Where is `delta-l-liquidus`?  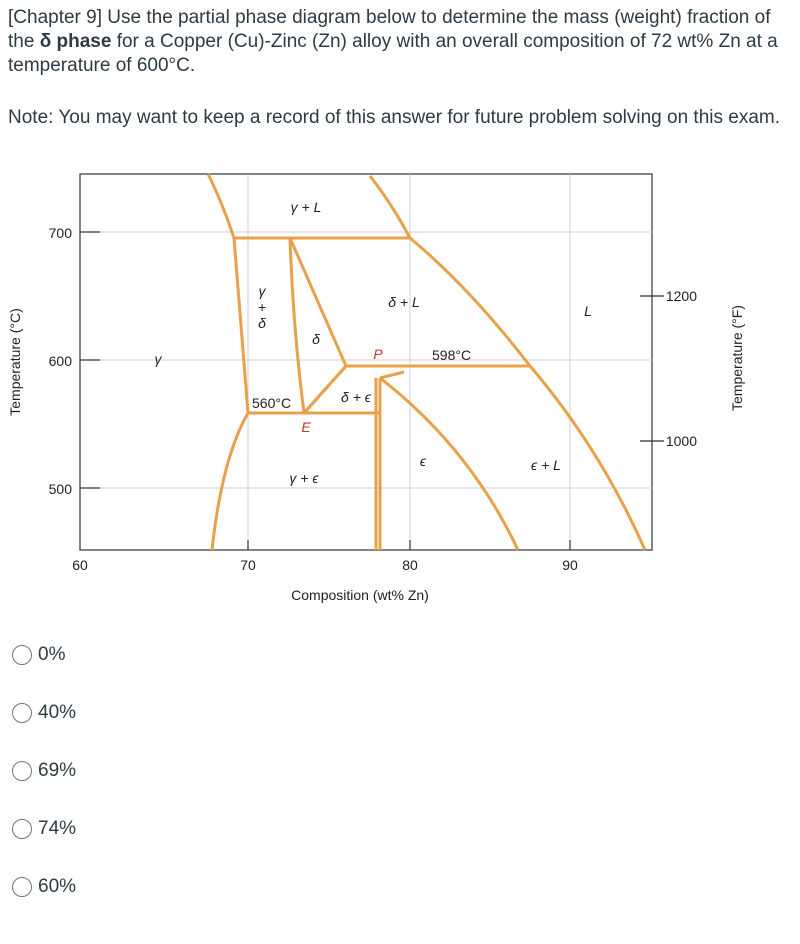
delta-l-liquidus is located at coordinates (470, 301).